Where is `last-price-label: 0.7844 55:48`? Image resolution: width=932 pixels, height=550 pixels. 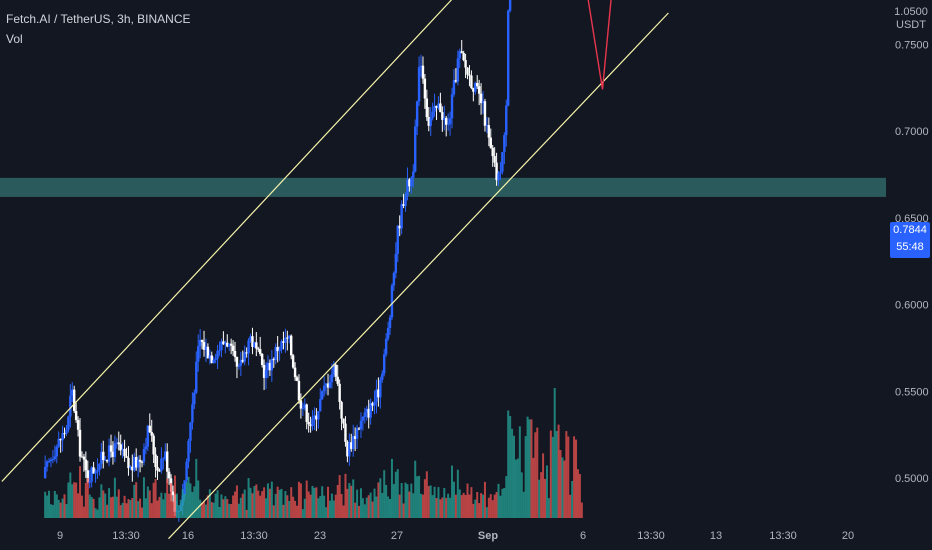 last-price-label: 0.7844 55:48 is located at coordinates (910, 240).